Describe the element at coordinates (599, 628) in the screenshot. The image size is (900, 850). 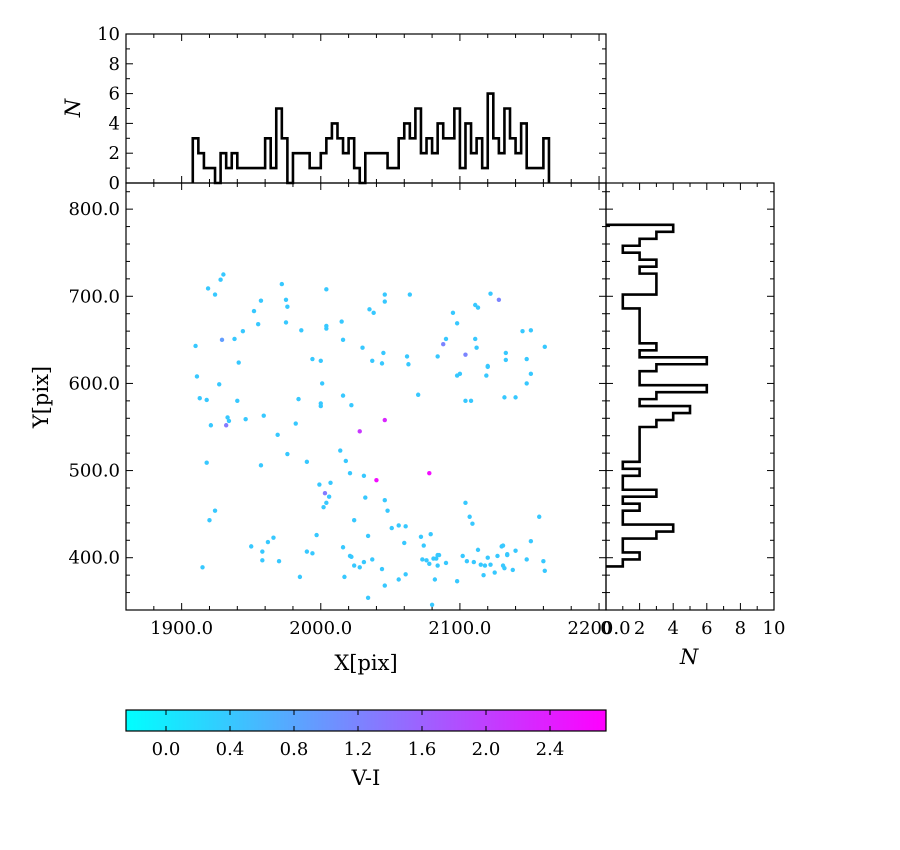
I see `x-tick-label: 2200.0` at that location.